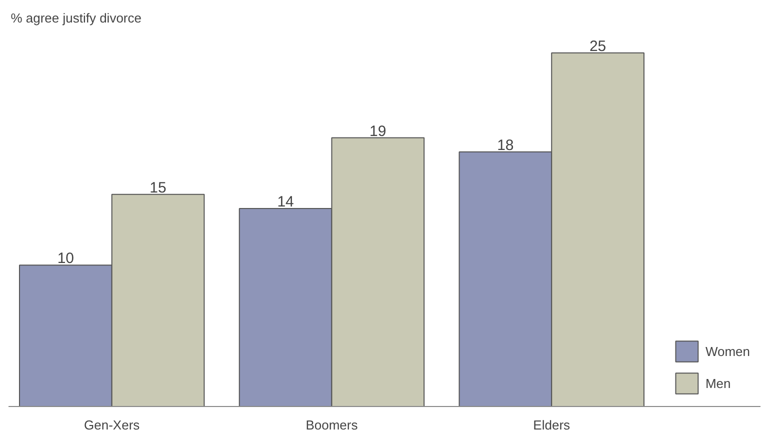 Image resolution: width=770 pixels, height=436 pixels. Describe the element at coordinates (378, 131) in the screenshot. I see `data-label: 19` at that location.